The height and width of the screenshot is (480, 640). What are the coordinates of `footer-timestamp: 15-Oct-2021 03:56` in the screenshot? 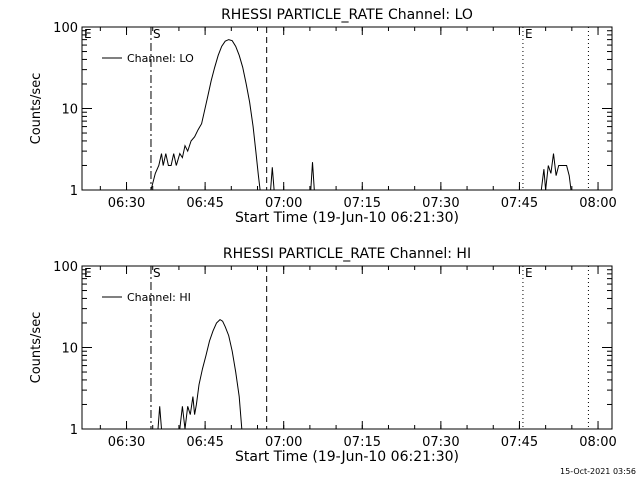 It's located at (598, 471).